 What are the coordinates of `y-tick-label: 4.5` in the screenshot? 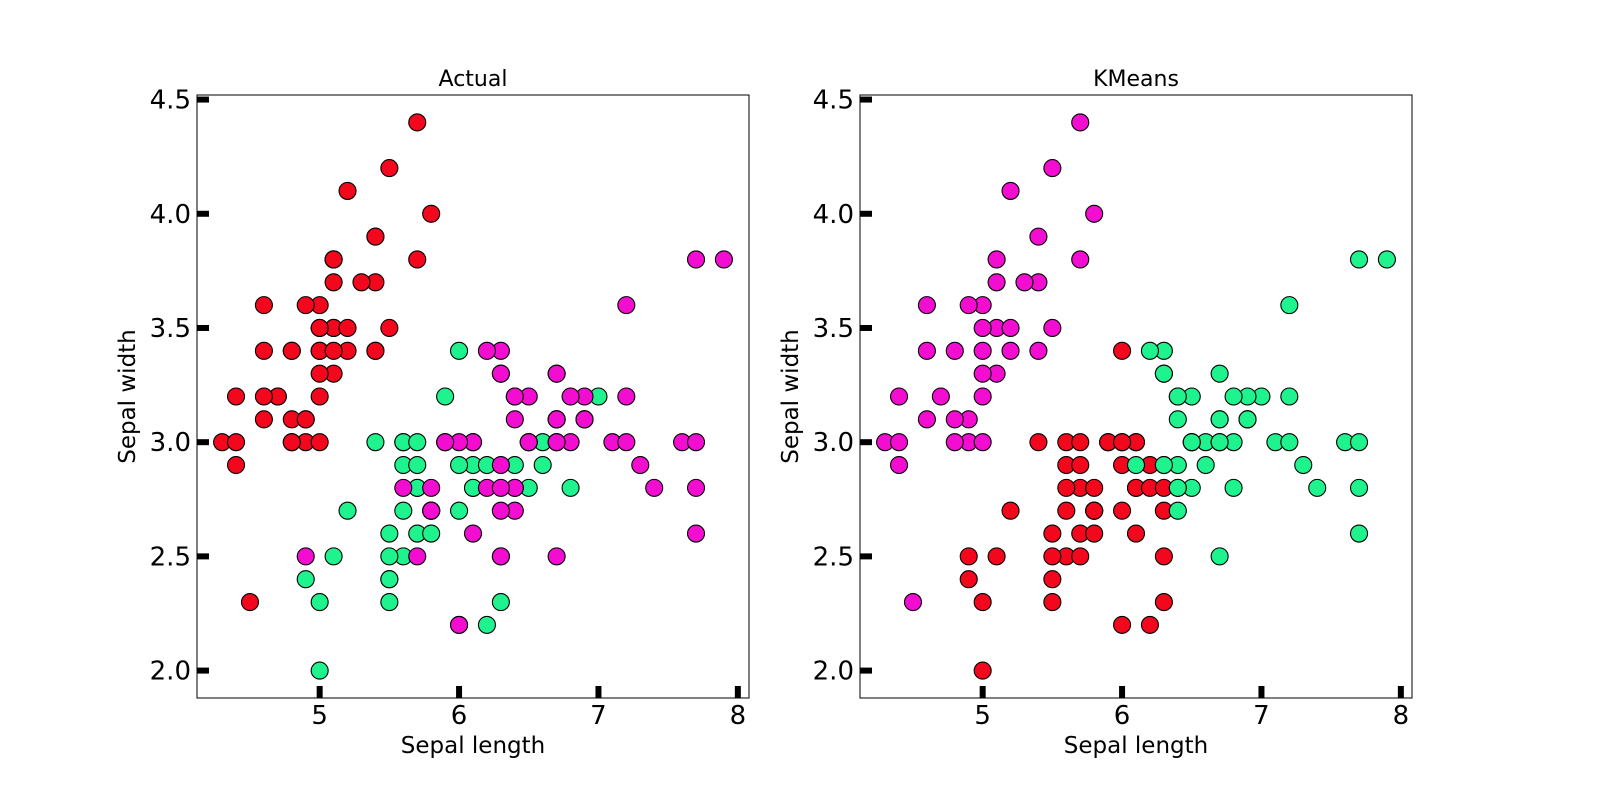 It's located at (170, 101).